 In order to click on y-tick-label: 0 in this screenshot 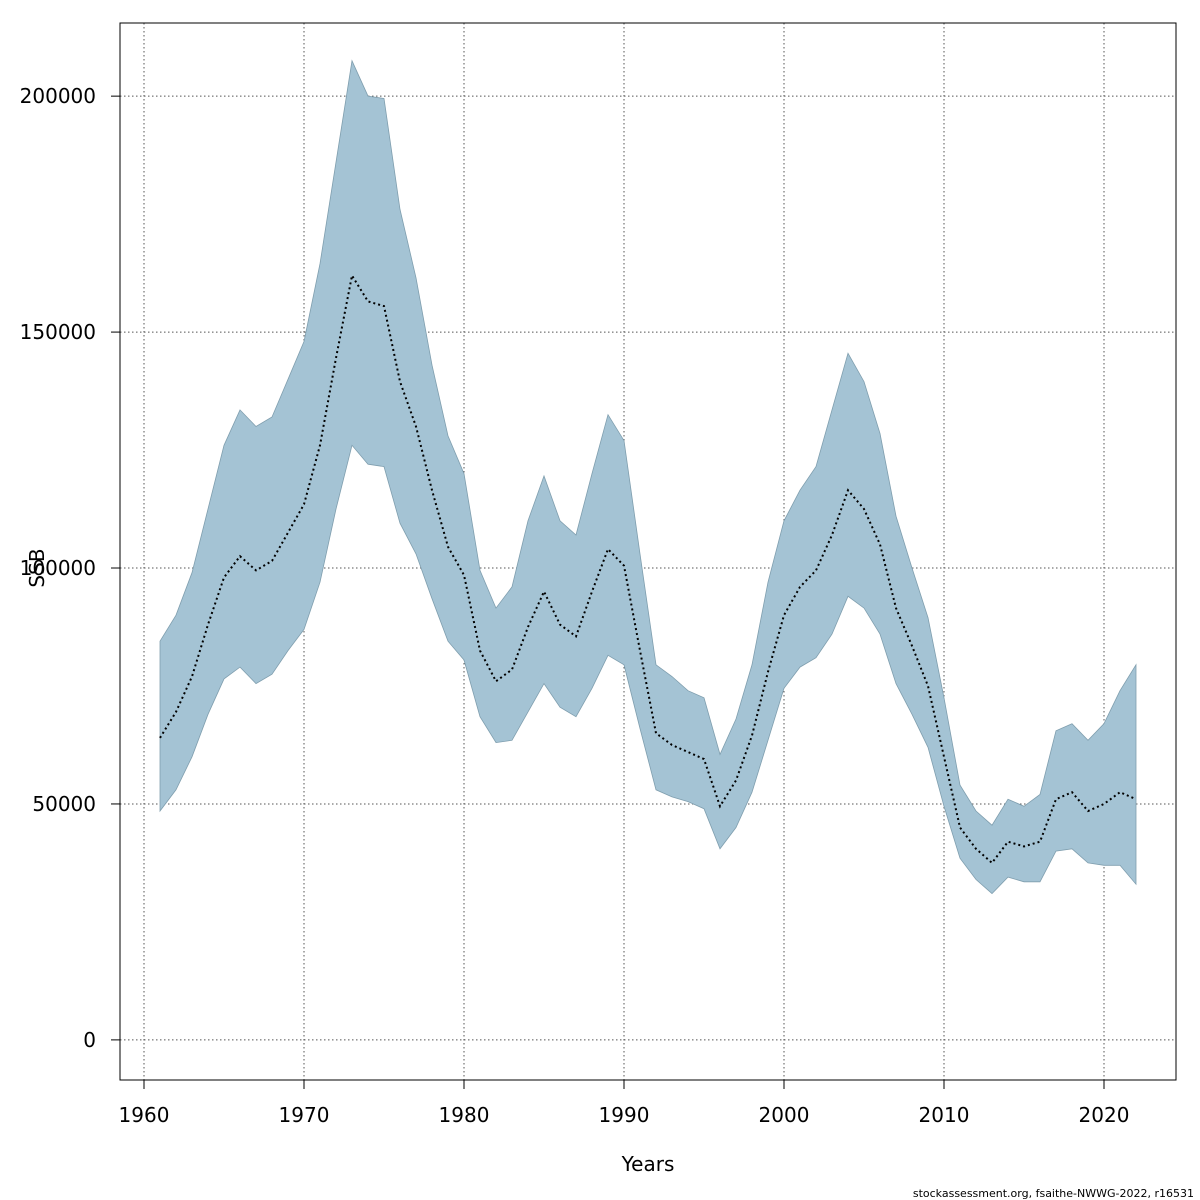, I will do `click(89, 1040)`.